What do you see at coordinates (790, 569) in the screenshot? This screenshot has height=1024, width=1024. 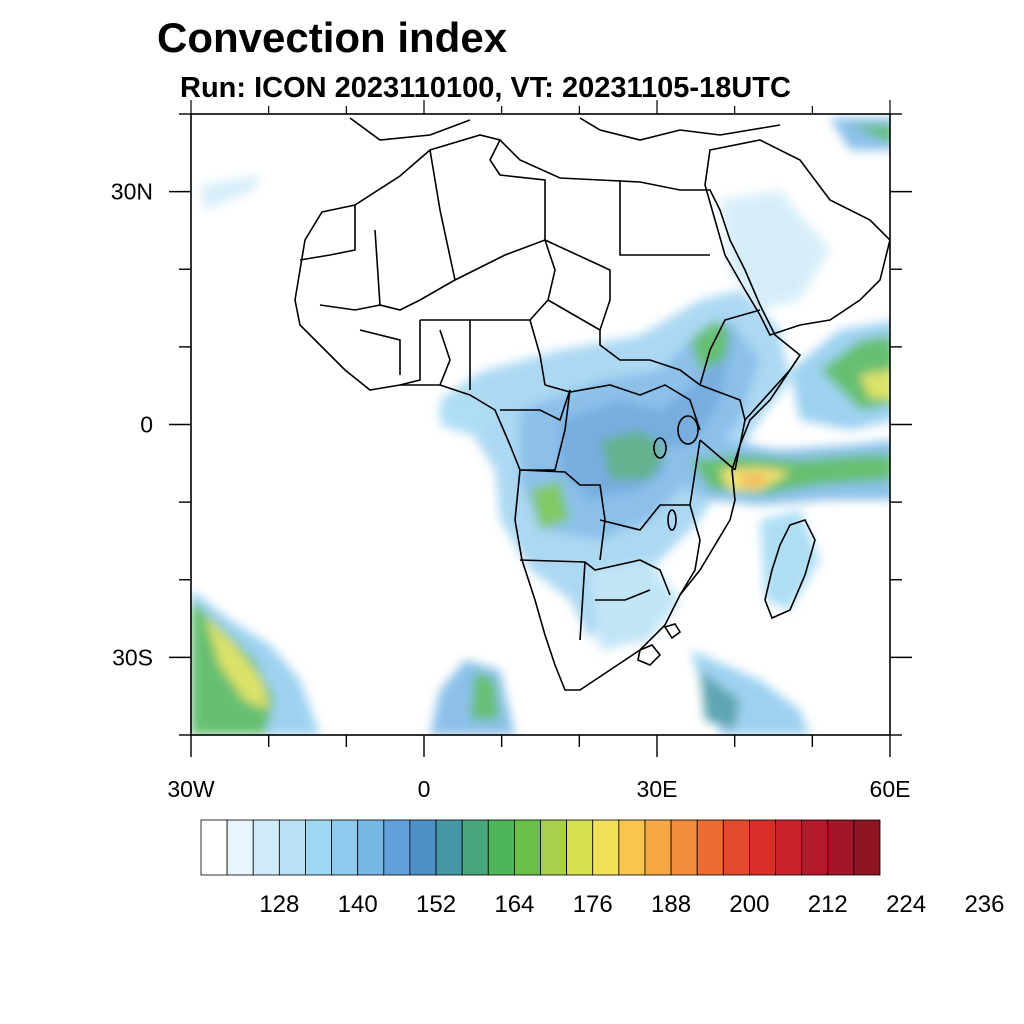 I see `madagascar-coastline` at bounding box center [790, 569].